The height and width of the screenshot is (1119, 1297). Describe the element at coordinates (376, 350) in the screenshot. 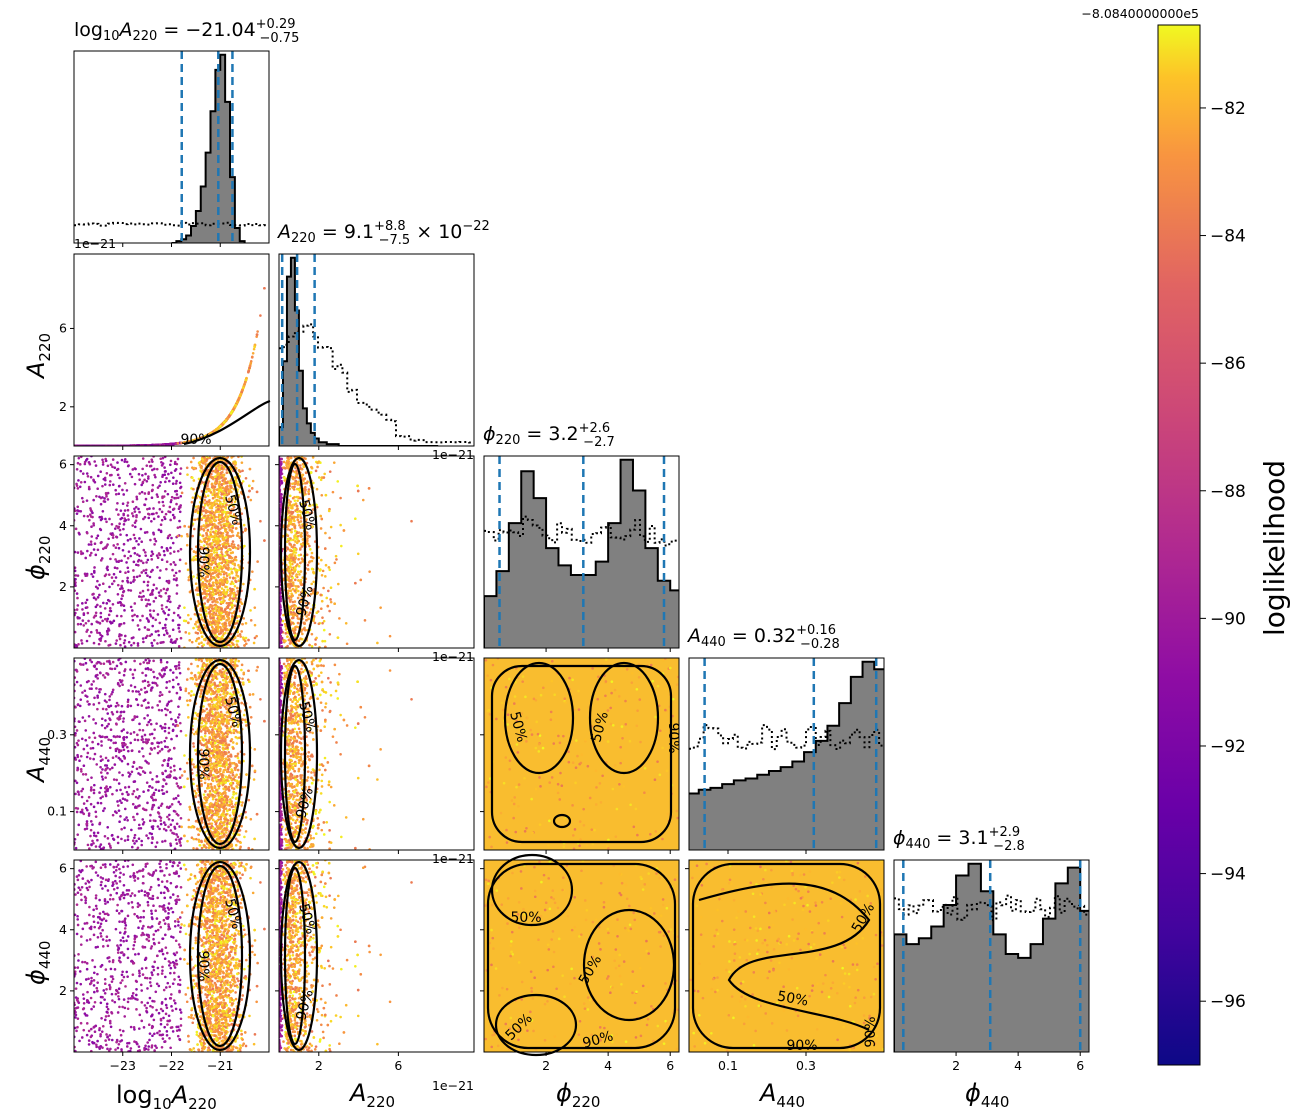

I see `histogram` at that location.